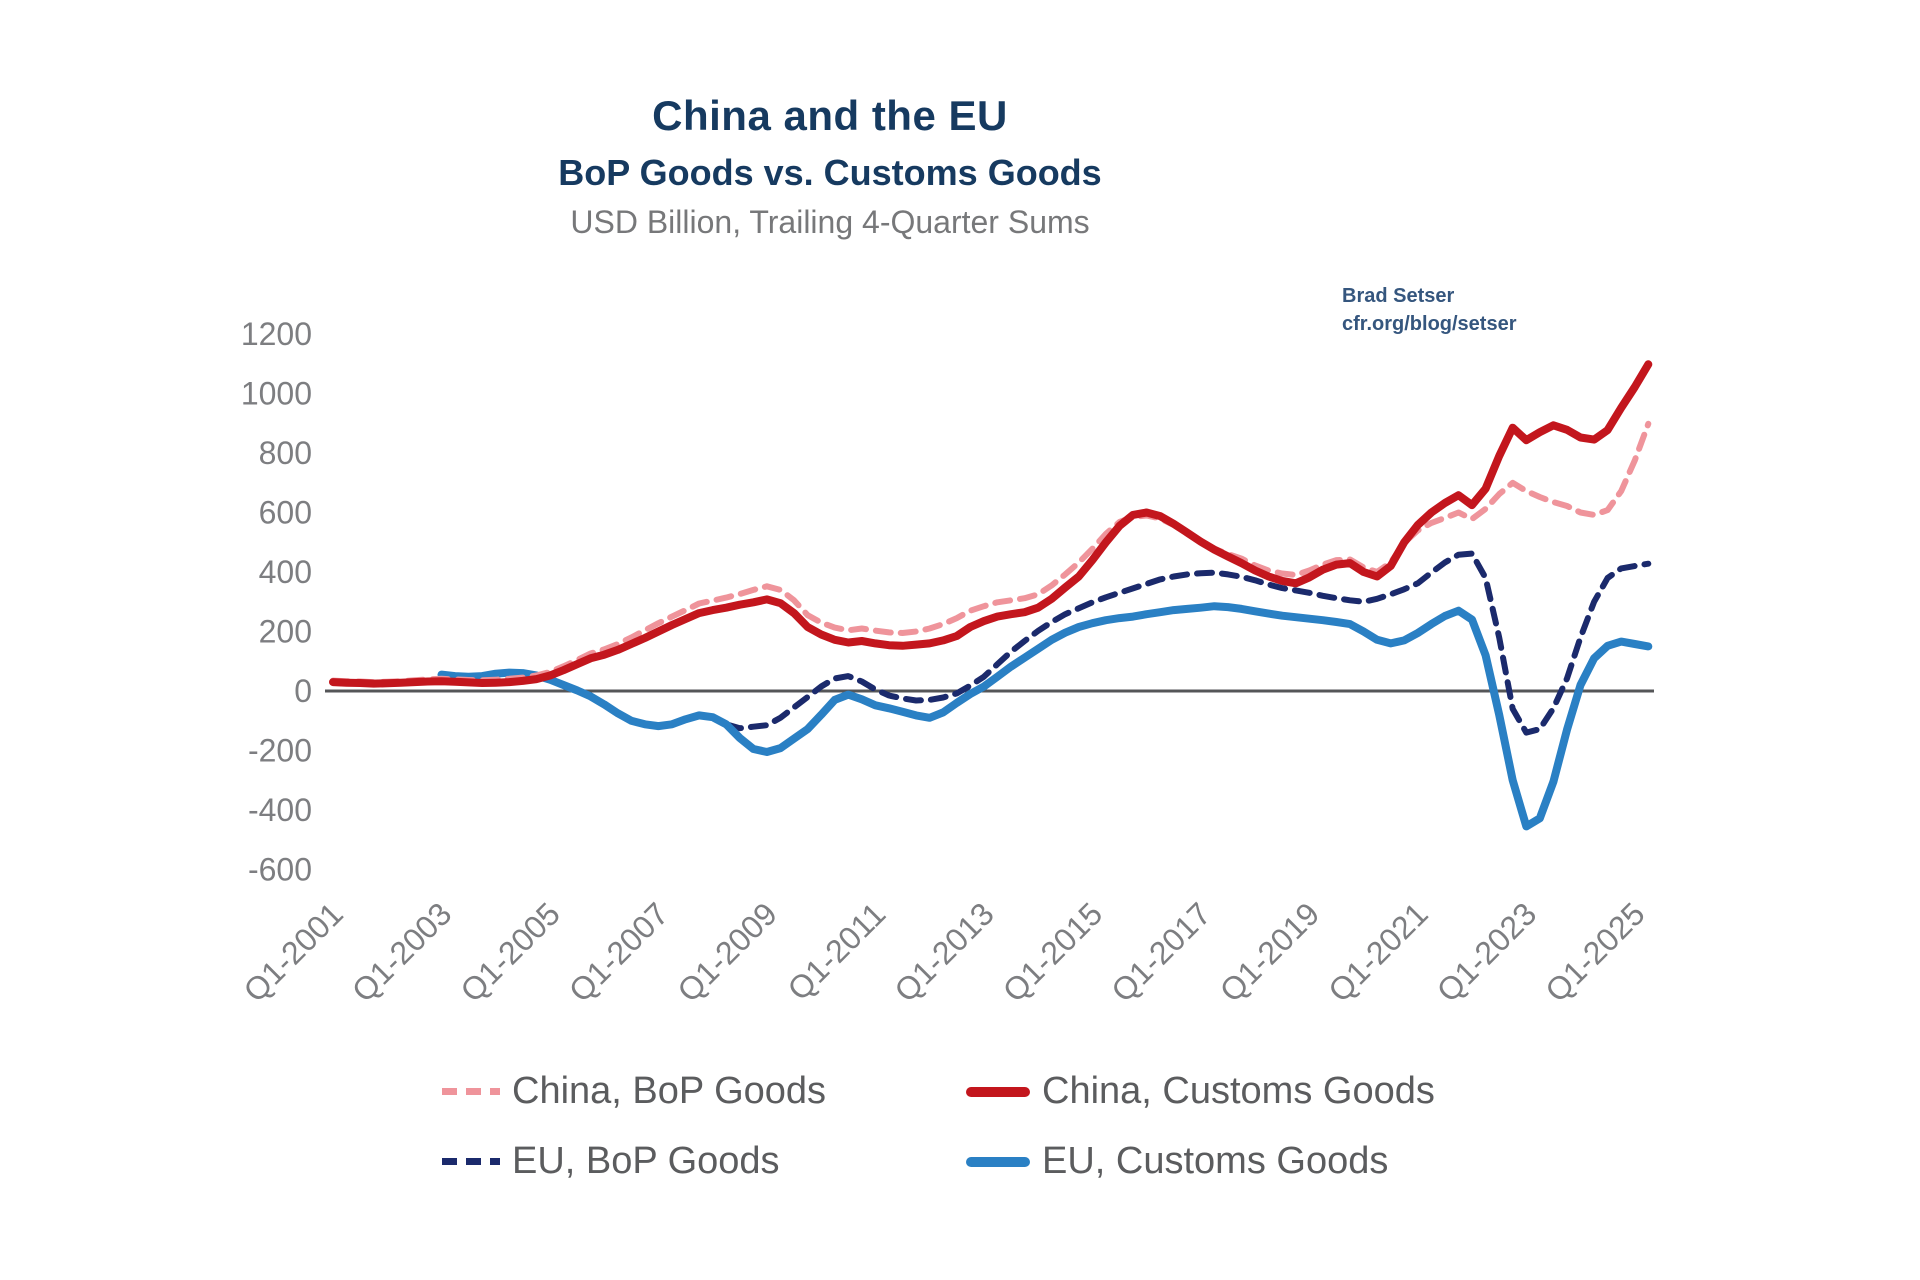 The image size is (1920, 1280). What do you see at coordinates (837, 951) in the screenshot?
I see `x-tick-label: Q1-2011` at bounding box center [837, 951].